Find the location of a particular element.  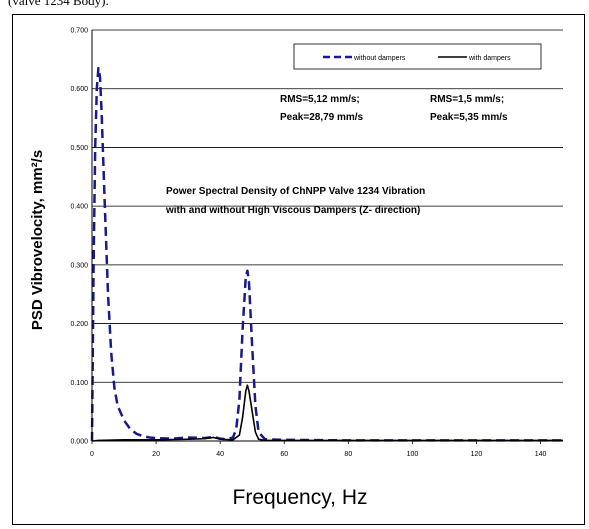

x-tick-label: 40 is located at coordinates (220, 454).